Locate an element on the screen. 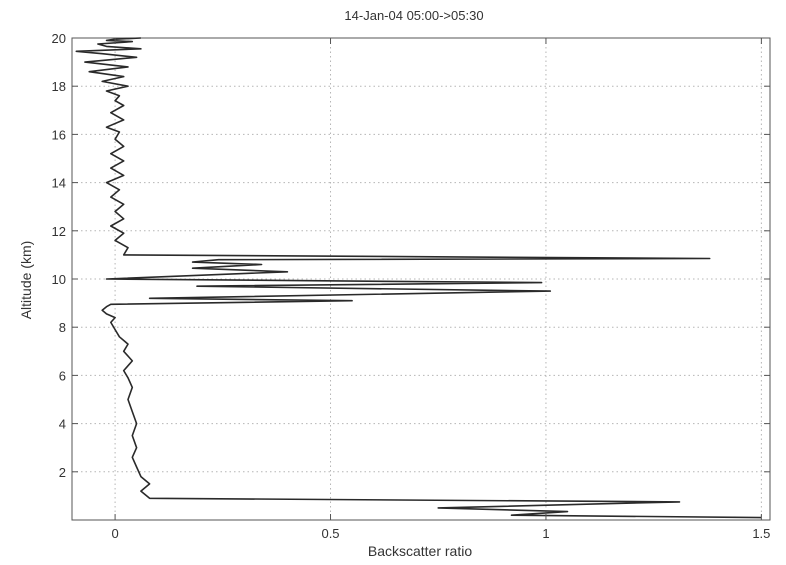  y-tick-label: 10 is located at coordinates (59, 279).